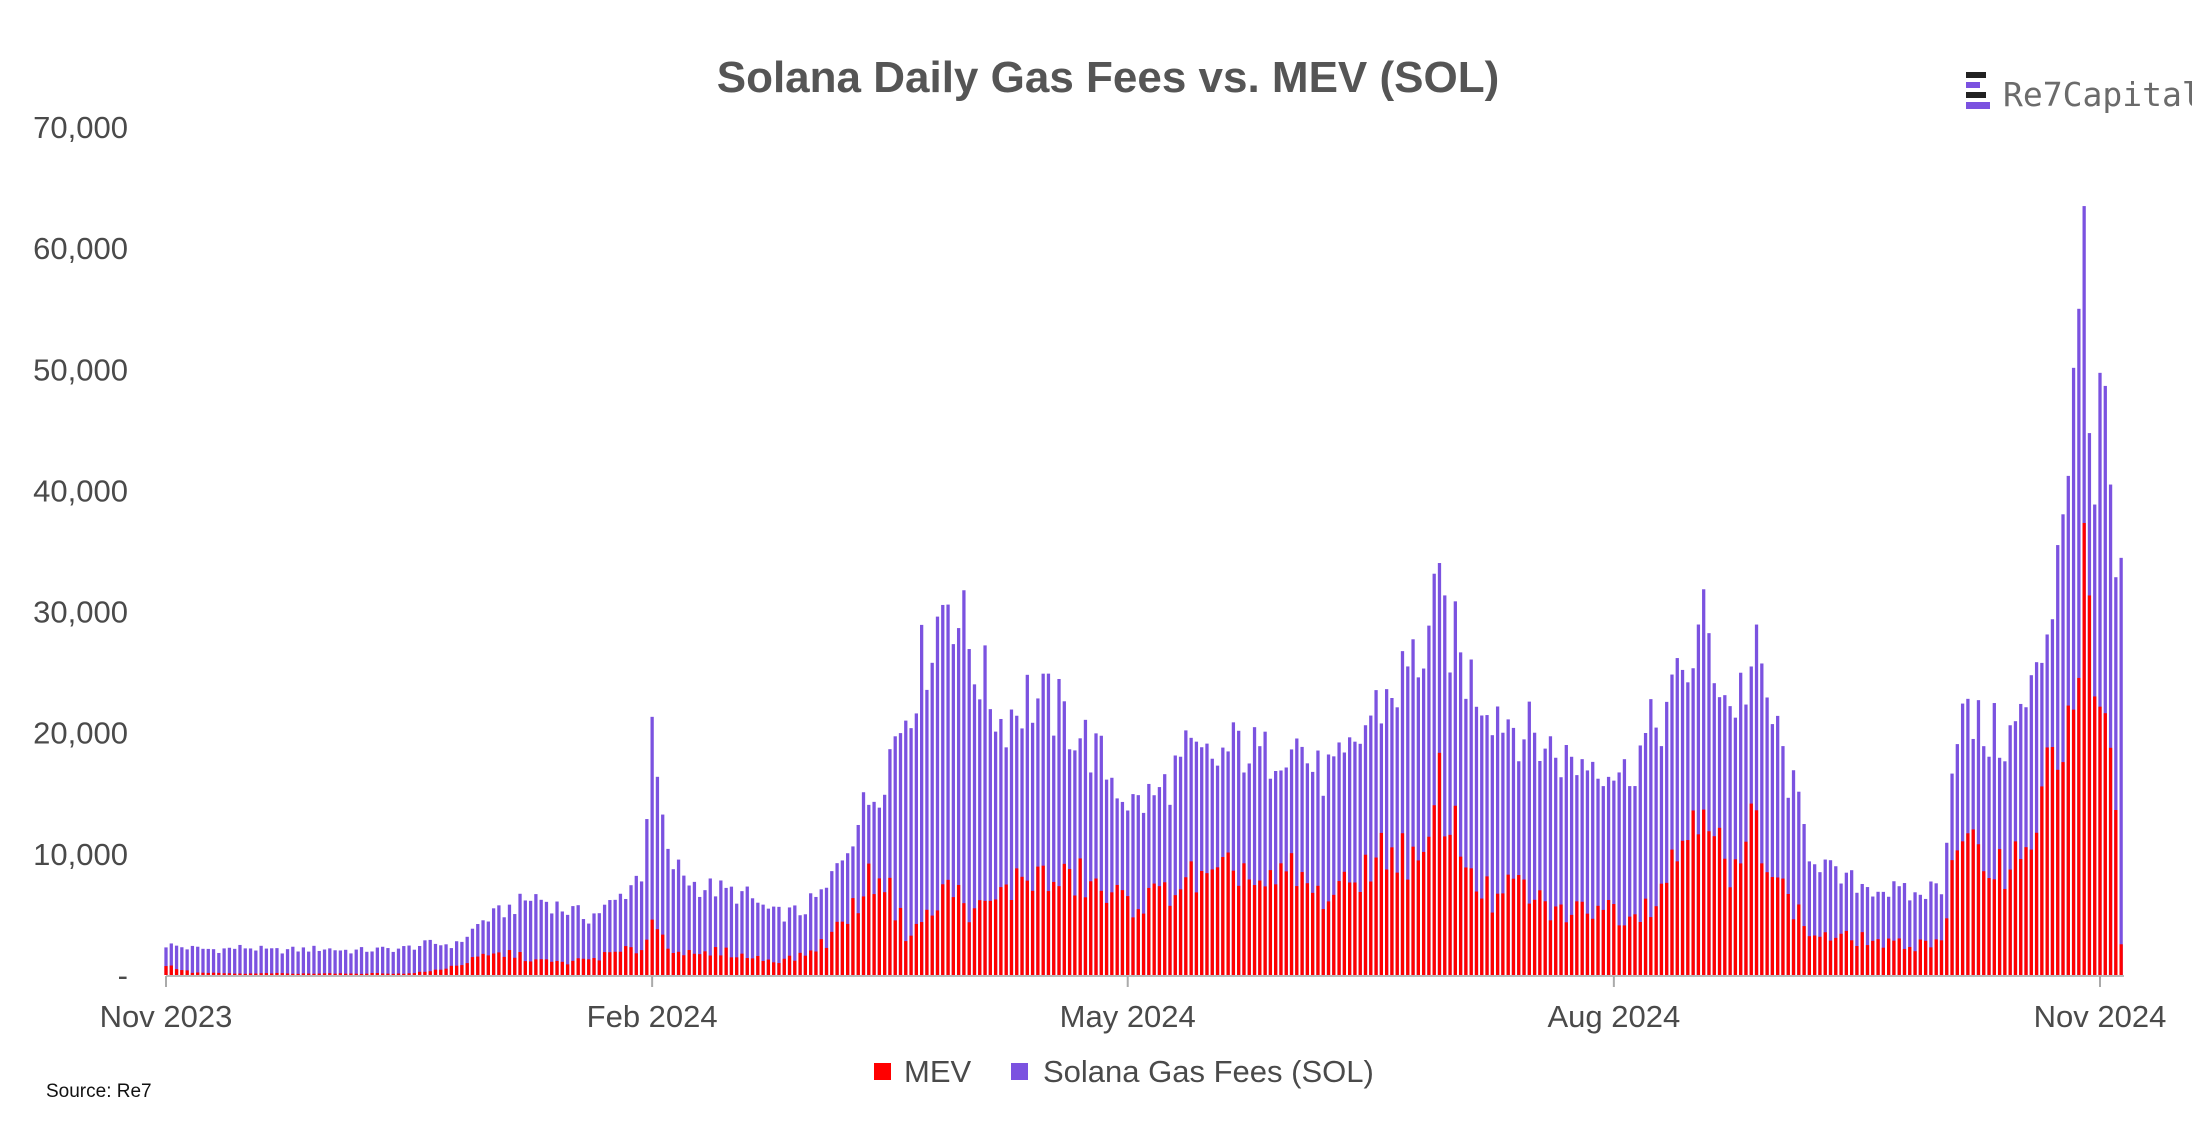 The image size is (2192, 1126). Describe the element at coordinates (938, 1071) in the screenshot. I see `legend-mev-label: MEV` at that location.